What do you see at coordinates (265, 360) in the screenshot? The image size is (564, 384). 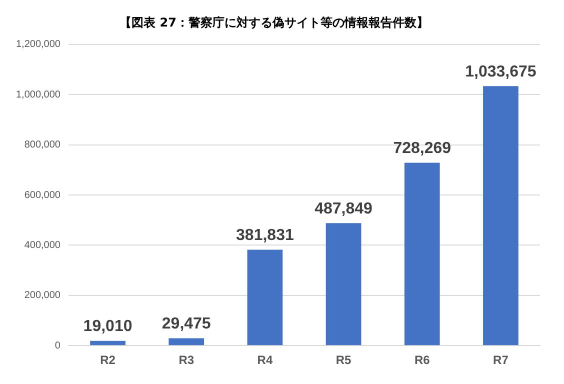 I see `x-tick-label: R4` at bounding box center [265, 360].